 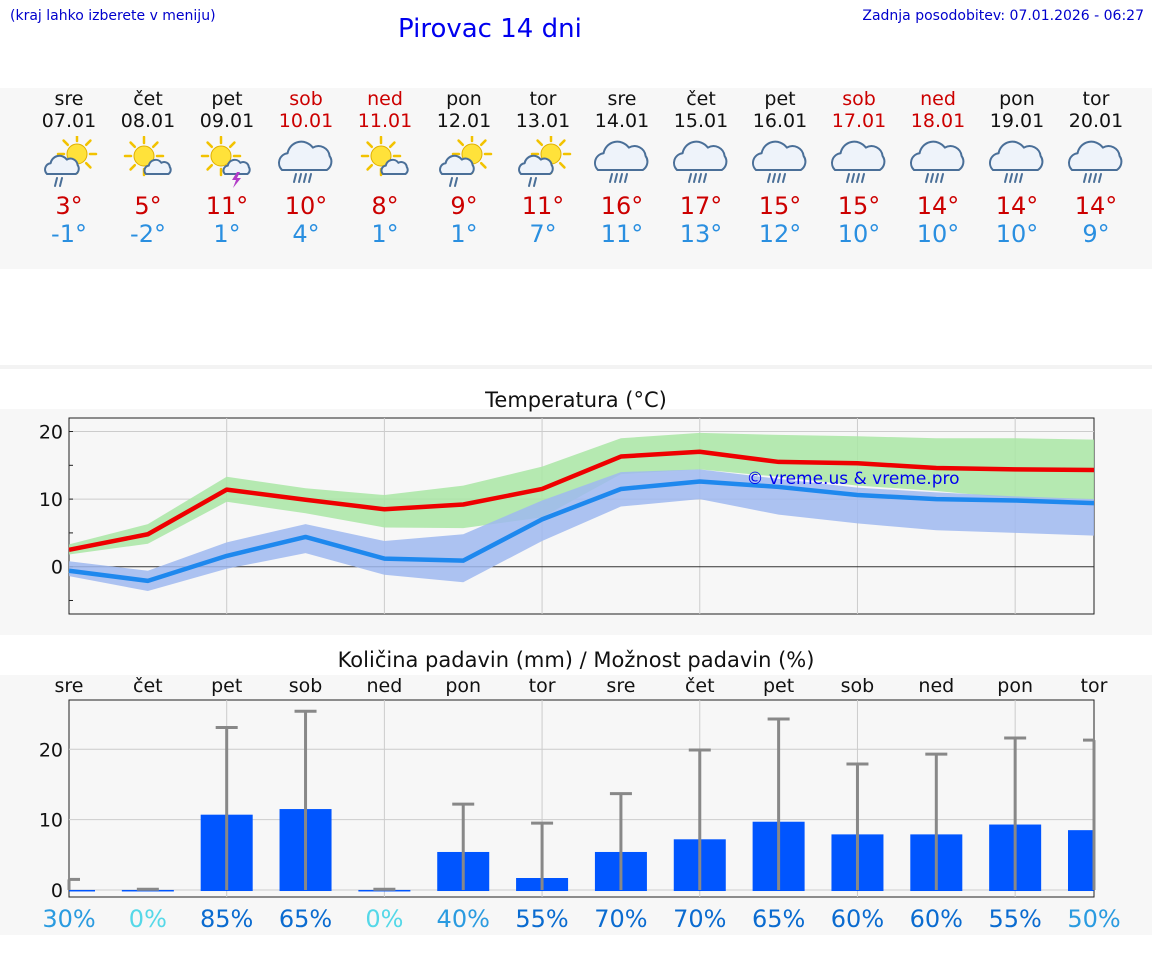 I want to click on precipitation-probability: 70%, so click(x=699, y=919).